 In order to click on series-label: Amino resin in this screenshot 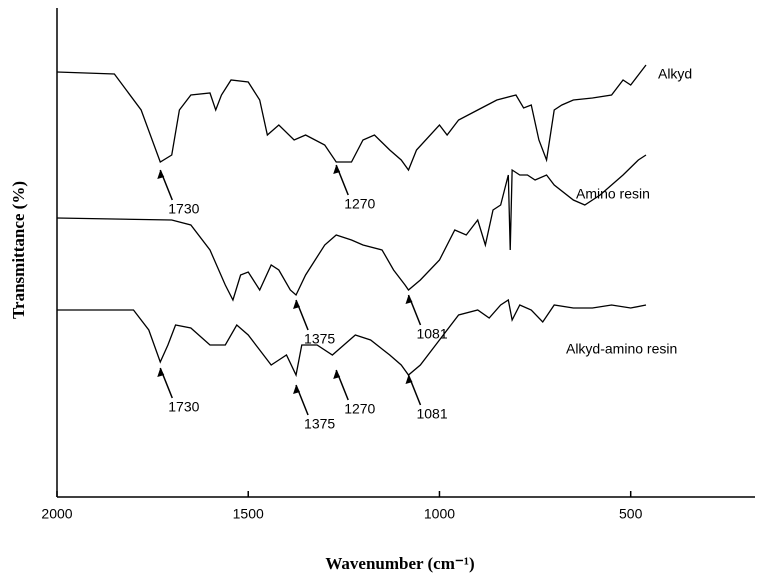, I will do `click(613, 194)`.